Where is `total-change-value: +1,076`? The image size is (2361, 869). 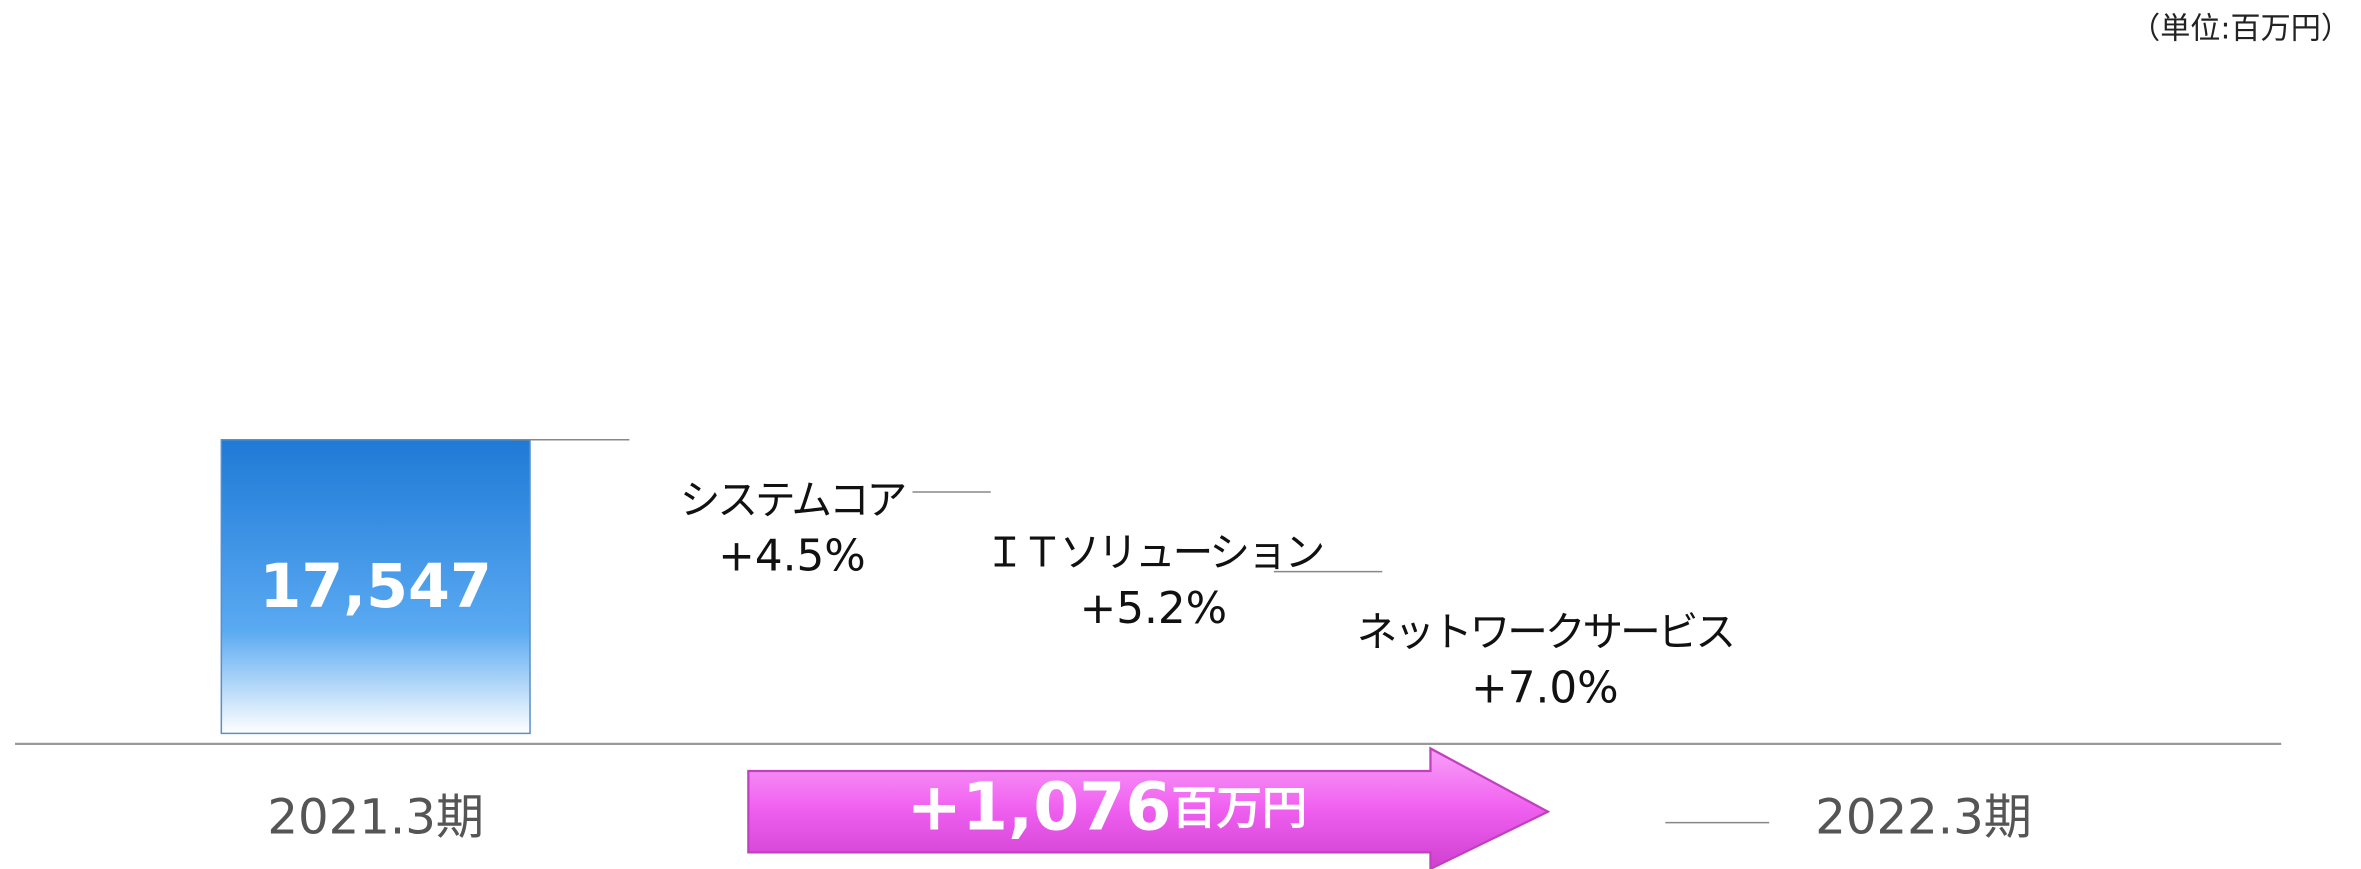 total-change-value: +1,076 is located at coordinates (1038, 807).